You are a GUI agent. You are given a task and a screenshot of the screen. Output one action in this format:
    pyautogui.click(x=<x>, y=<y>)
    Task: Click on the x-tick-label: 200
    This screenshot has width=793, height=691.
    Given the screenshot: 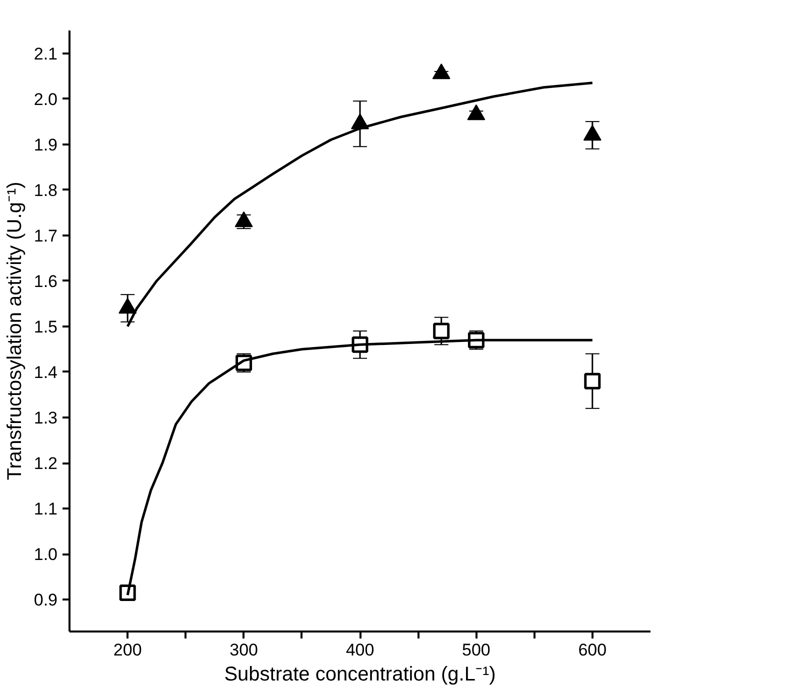 What is the action you would take?
    pyautogui.click(x=127, y=650)
    